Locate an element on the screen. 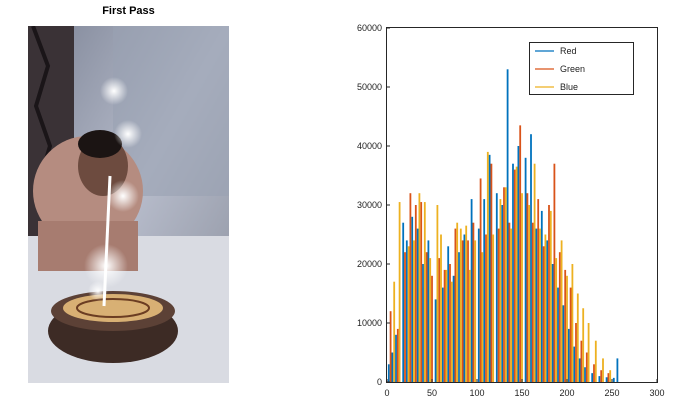 The image size is (697, 410). legend: Red Green Blue is located at coordinates (581, 68).